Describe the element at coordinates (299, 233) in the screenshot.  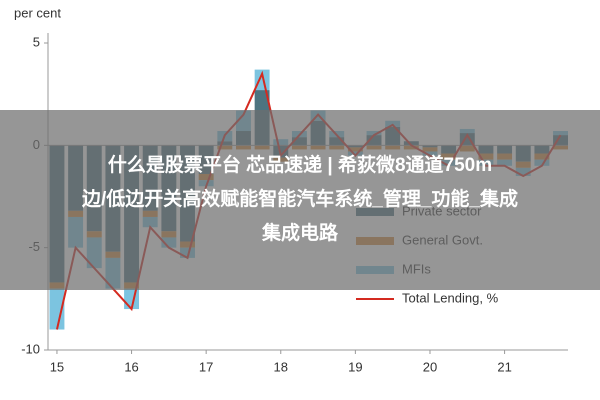
I see `banner-text: 集成电路` at that location.